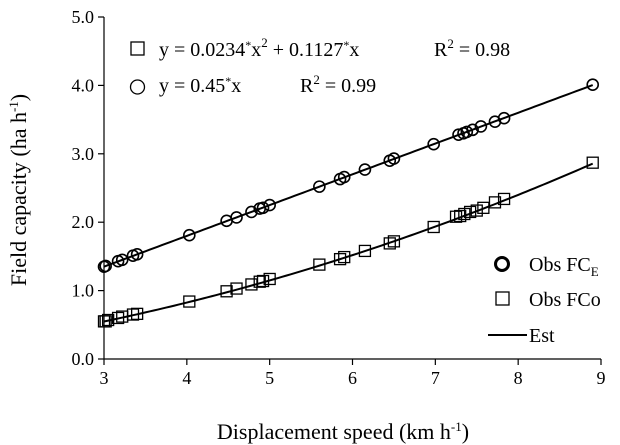  What do you see at coordinates (346, 45) in the screenshot?
I see `equation-1-asterisk-2: *` at bounding box center [346, 45].